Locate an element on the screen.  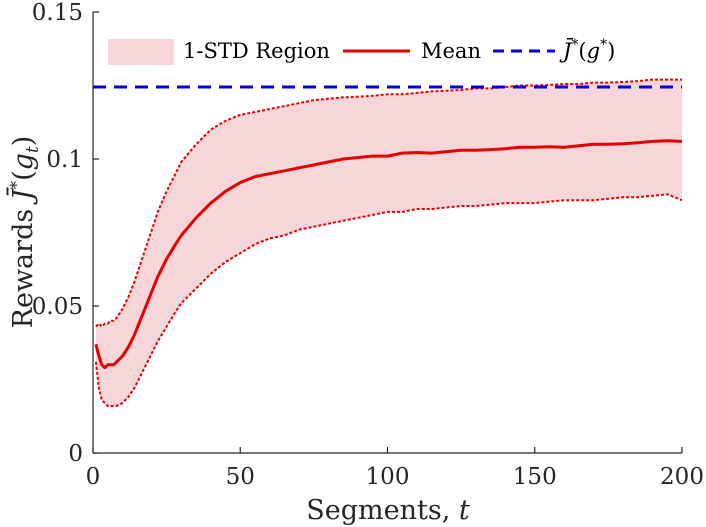
legend: 1-STD Region Mean J̄*(g*) is located at coordinates (361, 51).